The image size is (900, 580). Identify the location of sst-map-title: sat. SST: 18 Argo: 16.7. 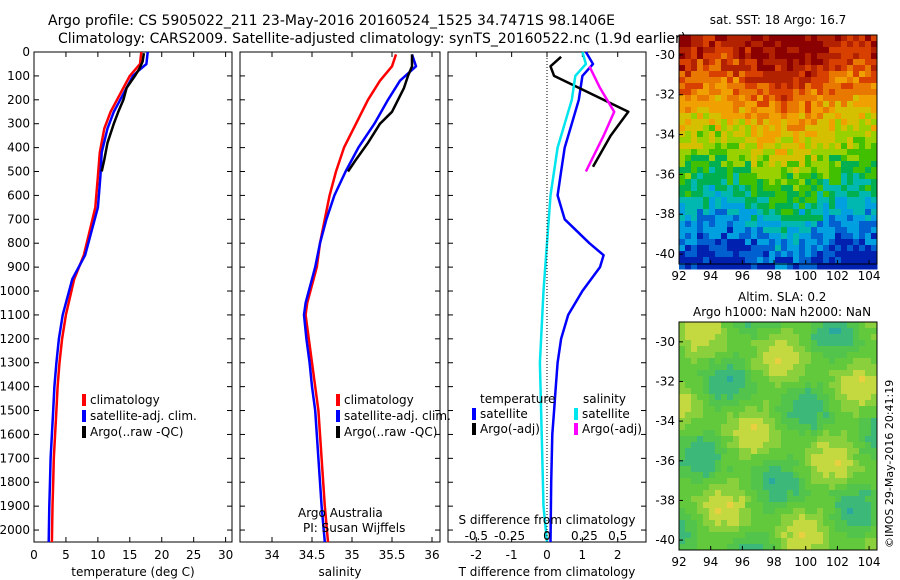
(778, 20).